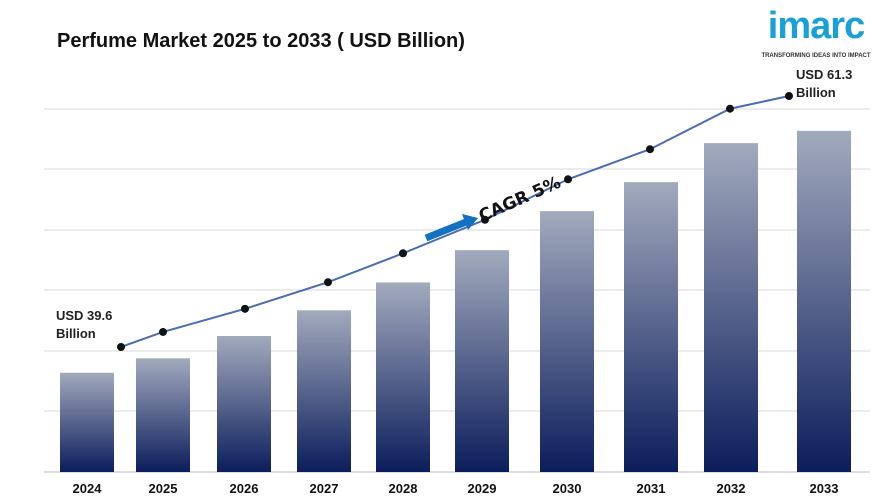 The image size is (882, 503). I want to click on x-tick-label: 2032, so click(731, 488).